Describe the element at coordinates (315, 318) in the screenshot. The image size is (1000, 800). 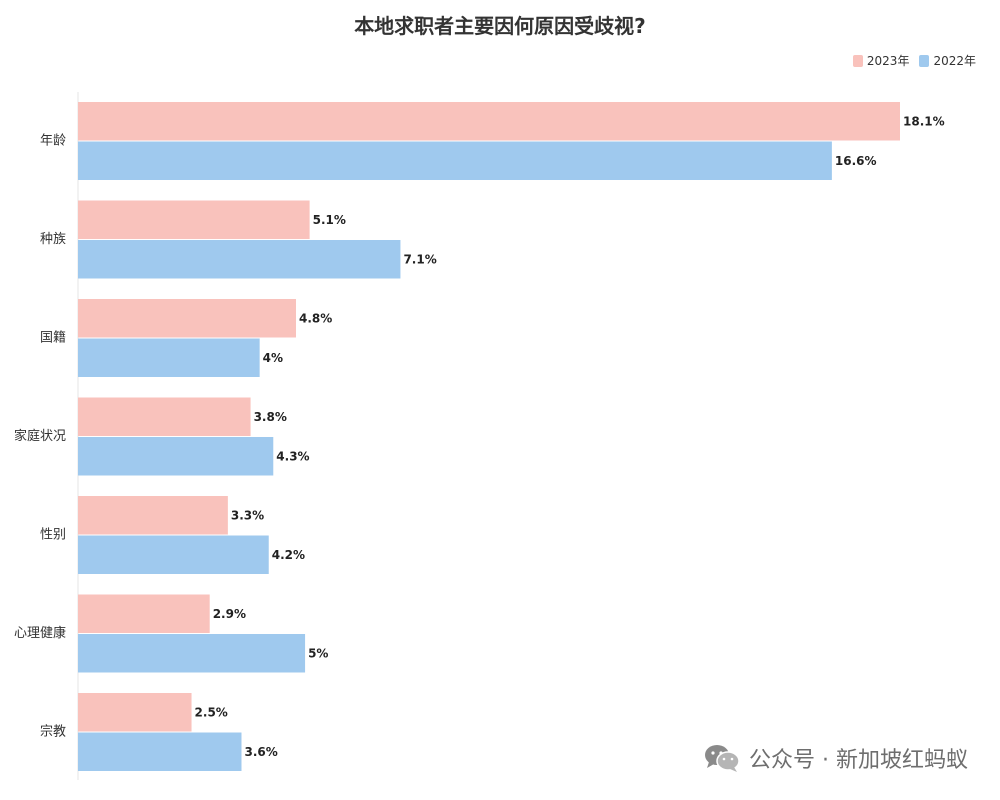
I see `data-label: 4.8%` at that location.